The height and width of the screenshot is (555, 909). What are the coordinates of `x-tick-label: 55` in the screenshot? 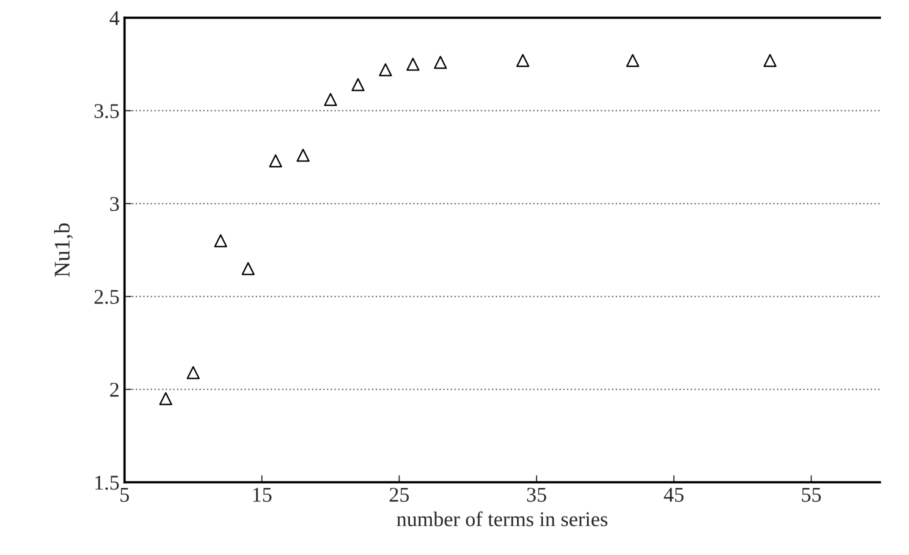 It's located at (811, 495).